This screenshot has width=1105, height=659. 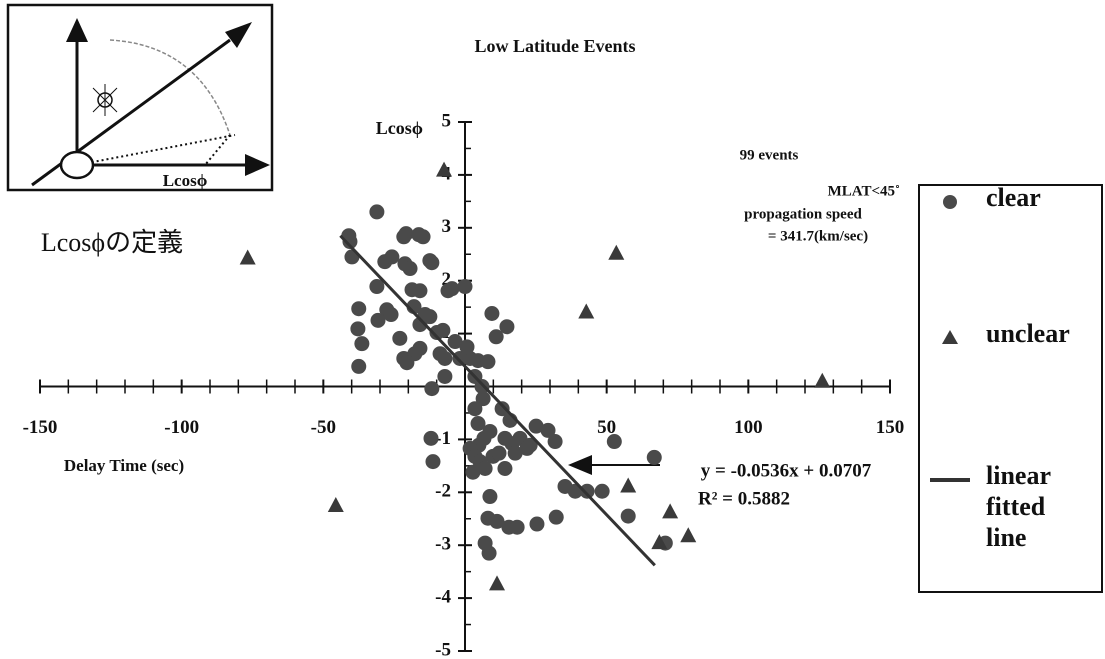 I want to click on x-tick-label: 100, so click(x=748, y=427).